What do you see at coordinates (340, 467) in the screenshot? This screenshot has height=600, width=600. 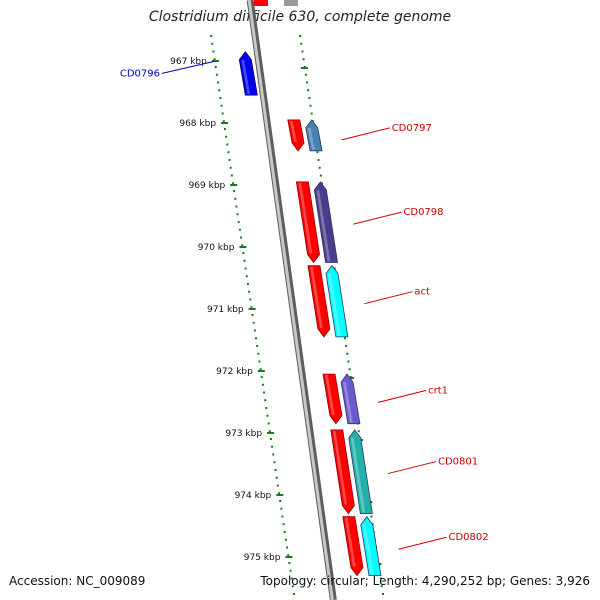 I see `cds-arrow-CD0801-highlight` at bounding box center [340, 467].